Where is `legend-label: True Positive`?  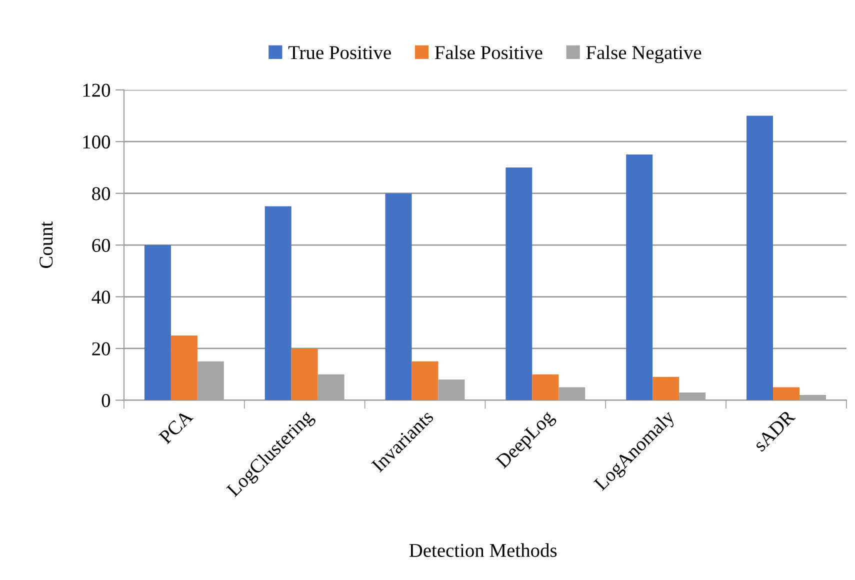 legend-label: True Positive is located at coordinates (339, 53).